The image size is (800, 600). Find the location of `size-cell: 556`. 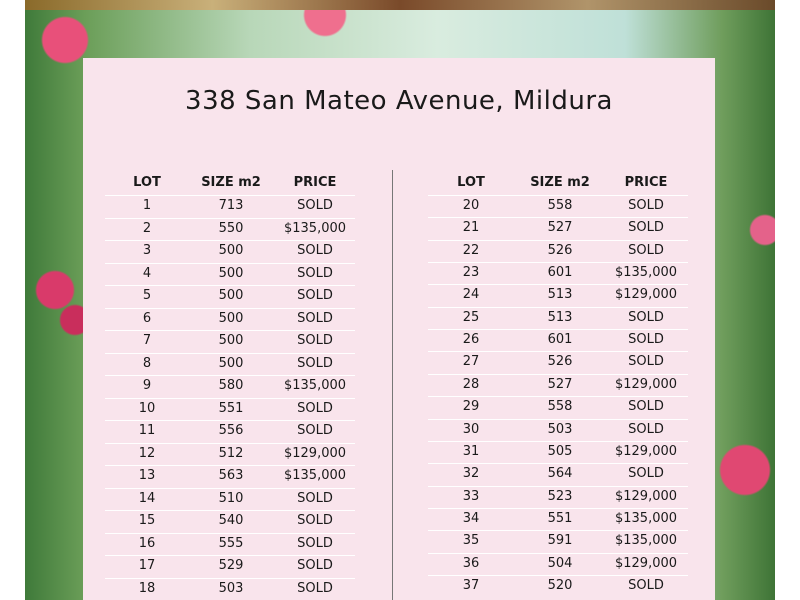

size-cell: 556 is located at coordinates (231, 430).